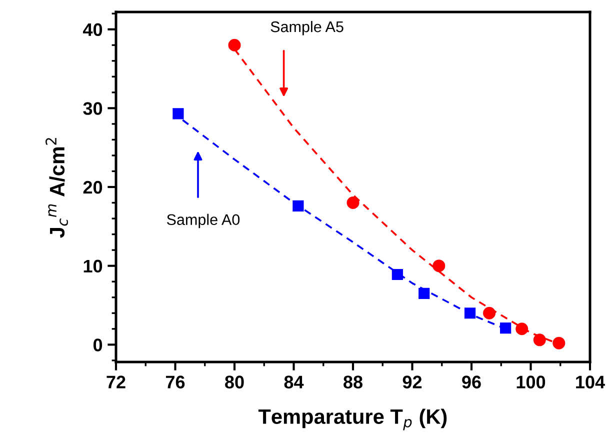 The image size is (606, 437). What do you see at coordinates (92, 29) in the screenshot?
I see `y-tick-label: 40` at bounding box center [92, 29].